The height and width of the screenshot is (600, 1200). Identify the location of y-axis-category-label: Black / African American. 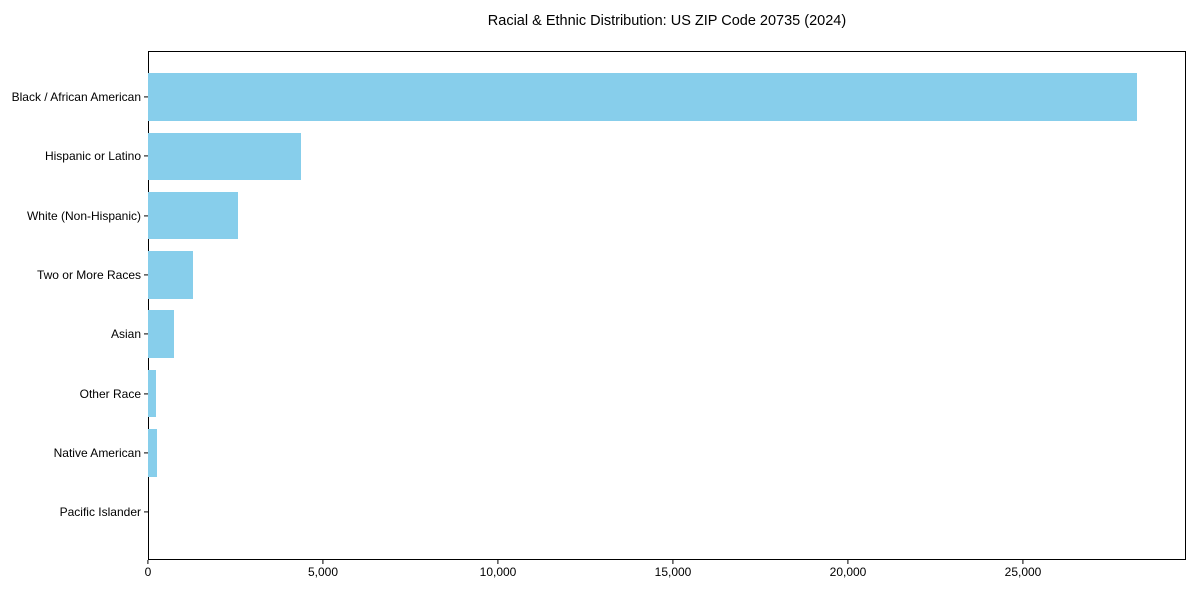
(76, 97).